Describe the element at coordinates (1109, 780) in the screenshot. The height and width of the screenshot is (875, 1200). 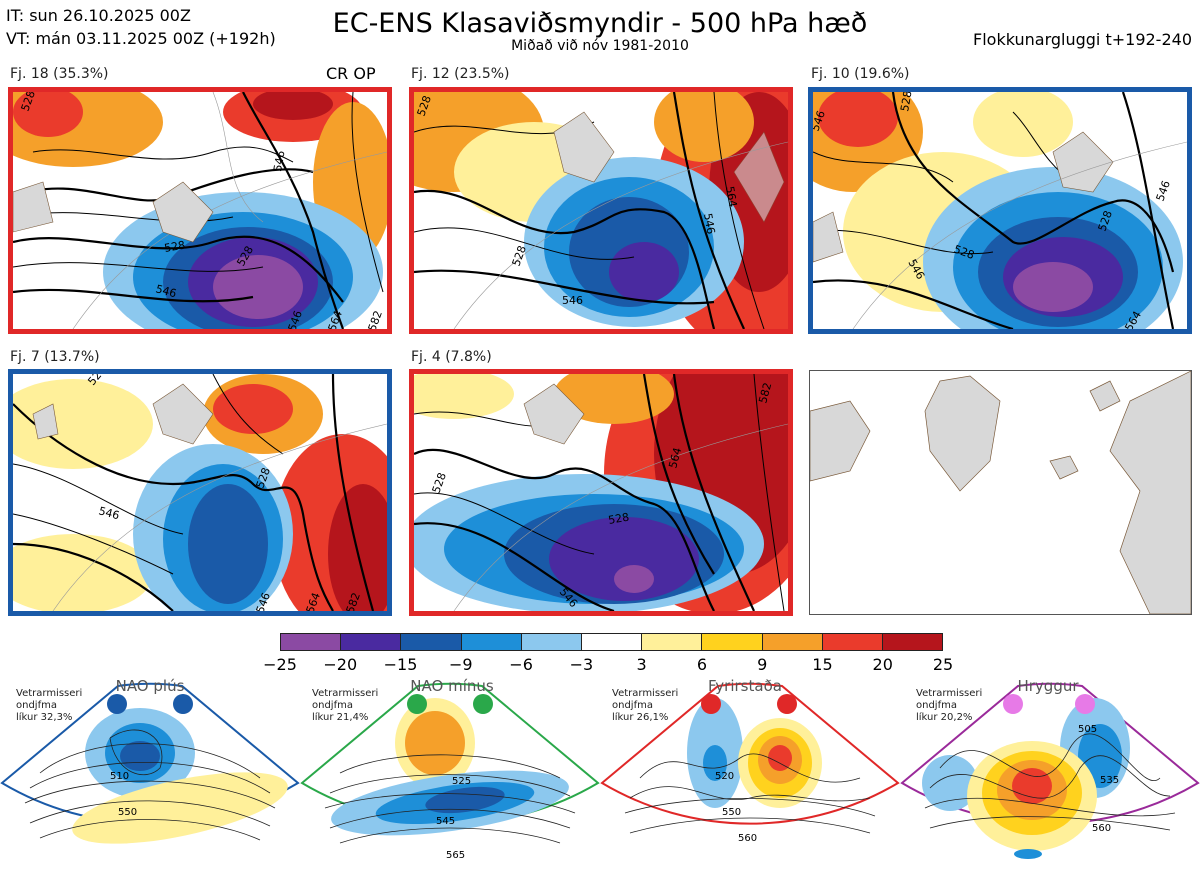
I see `regime-contour-label: 535` at that location.